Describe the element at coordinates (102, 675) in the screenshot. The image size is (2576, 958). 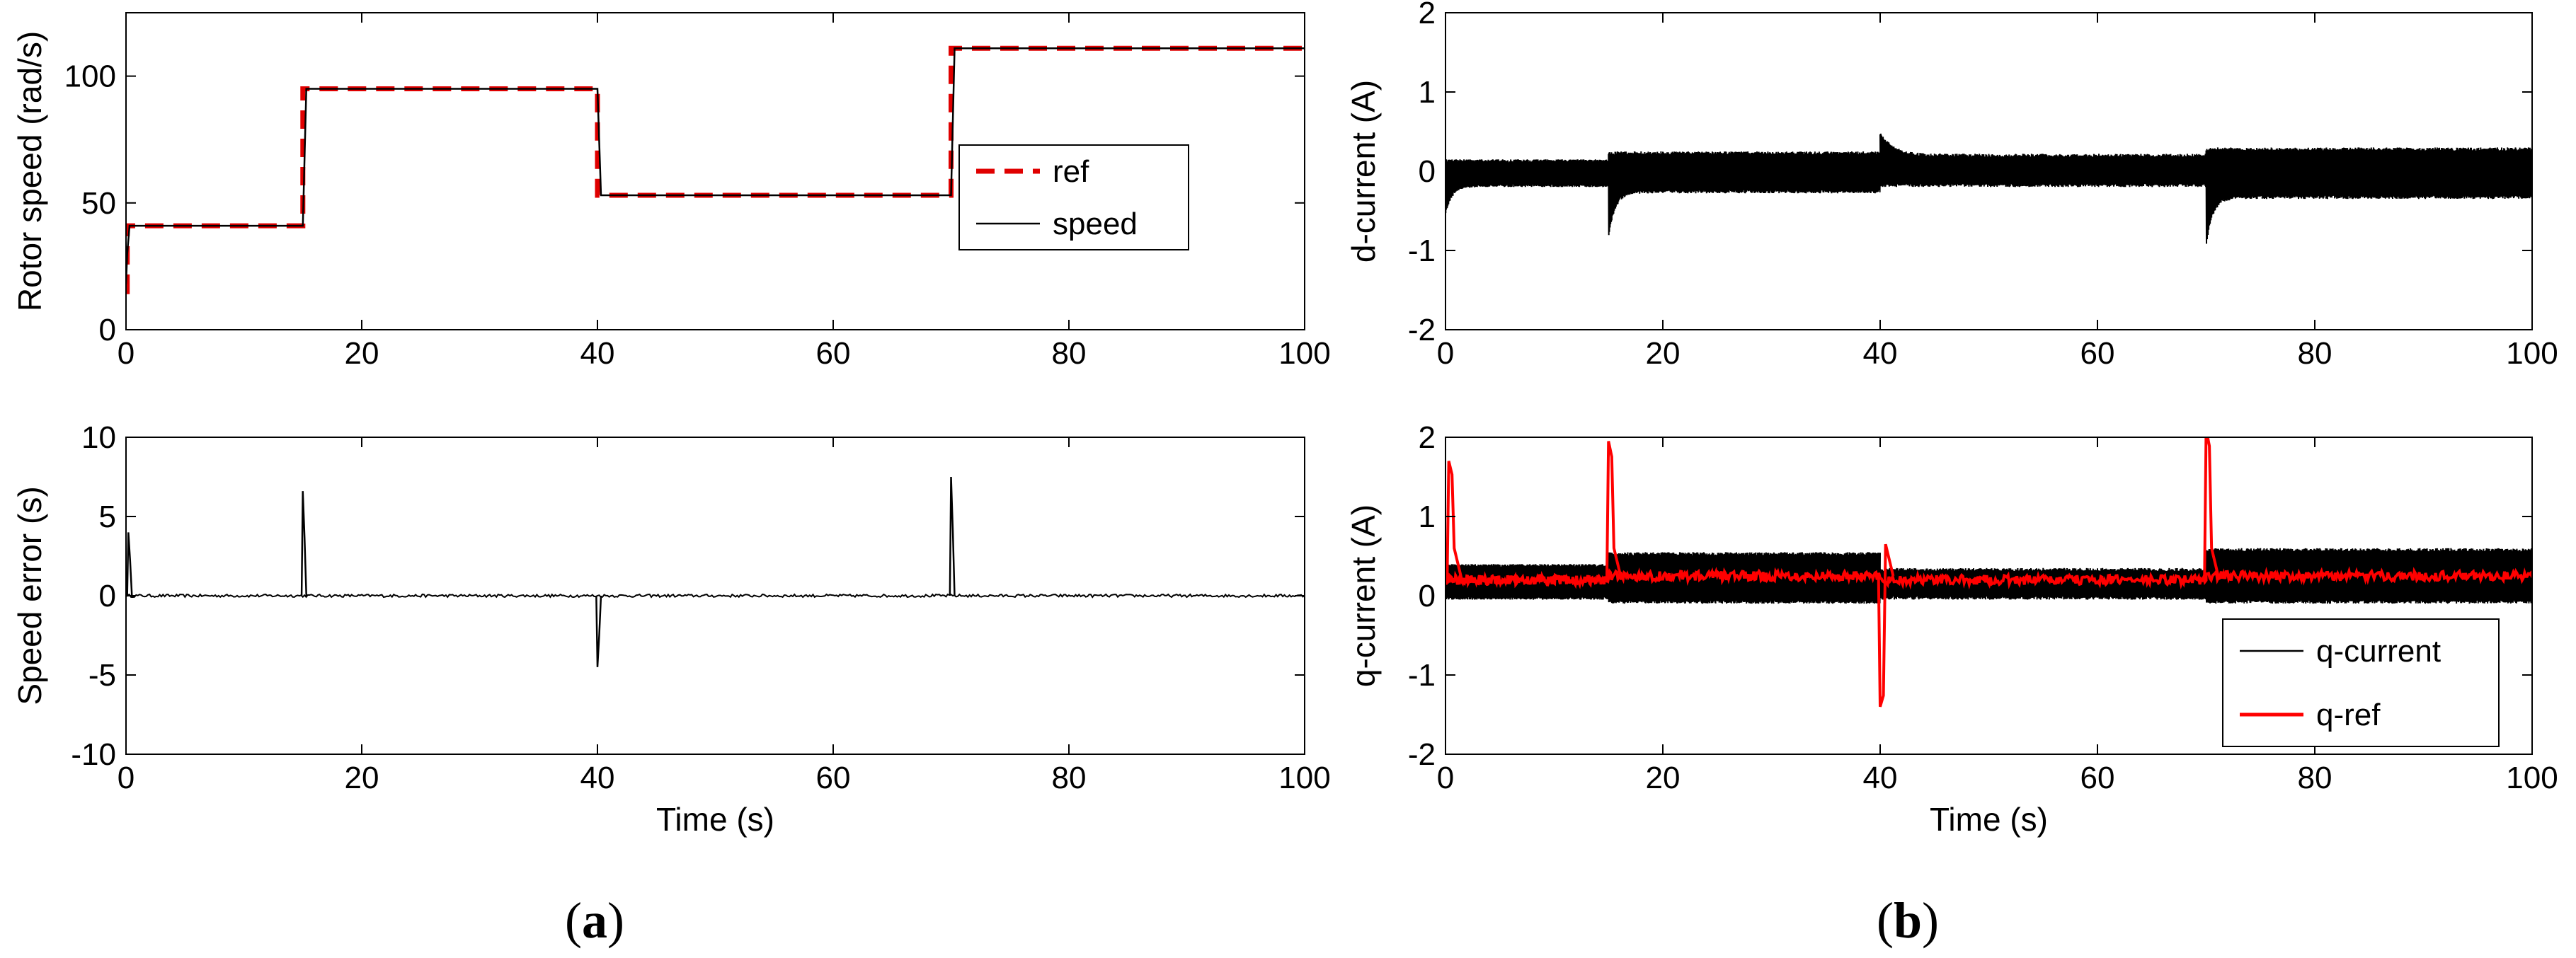
I see `y-tick-label: -5` at that location.